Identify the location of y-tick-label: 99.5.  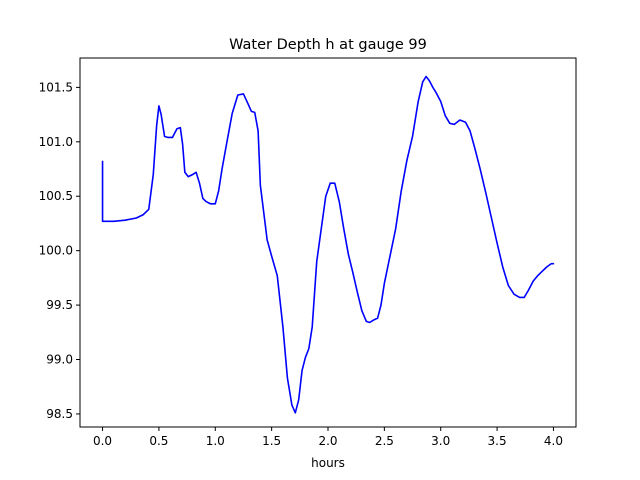
(59, 305).